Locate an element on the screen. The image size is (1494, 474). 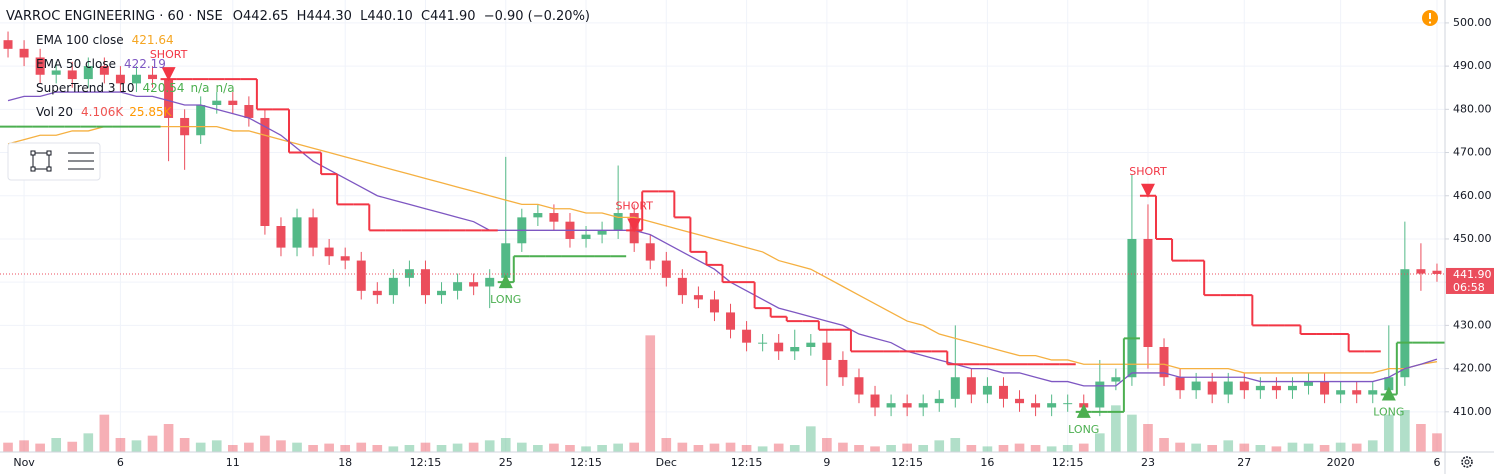
x-tick-label: 12:15 is located at coordinates (426, 462).